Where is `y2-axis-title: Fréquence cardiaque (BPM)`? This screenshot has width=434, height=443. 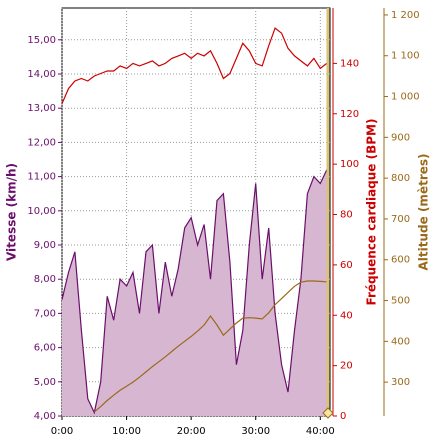
y2-axis-title: Fréquence cardiaque (BPM) is located at coordinates (372, 212).